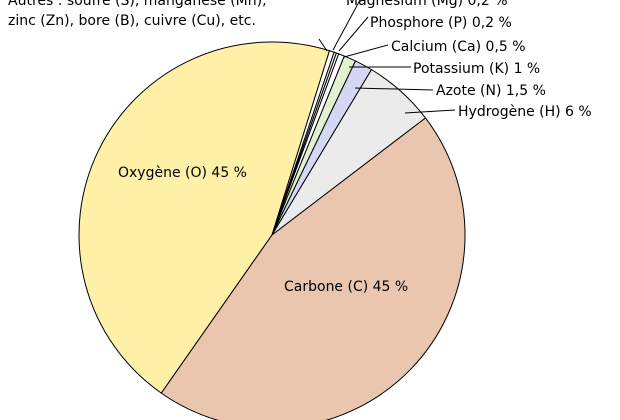  What do you see at coordinates (427, 4) in the screenshot?
I see `label-magnesium: Magnésium (Mg) 0,2 %` at bounding box center [427, 4].